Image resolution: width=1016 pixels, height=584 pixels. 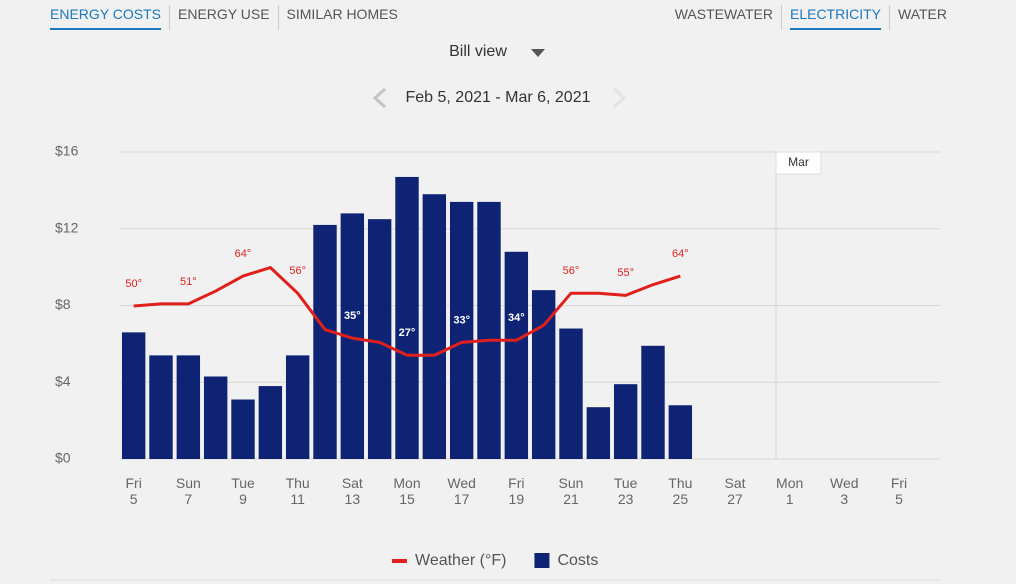 I want to click on data-label: 55°, so click(x=625, y=273).